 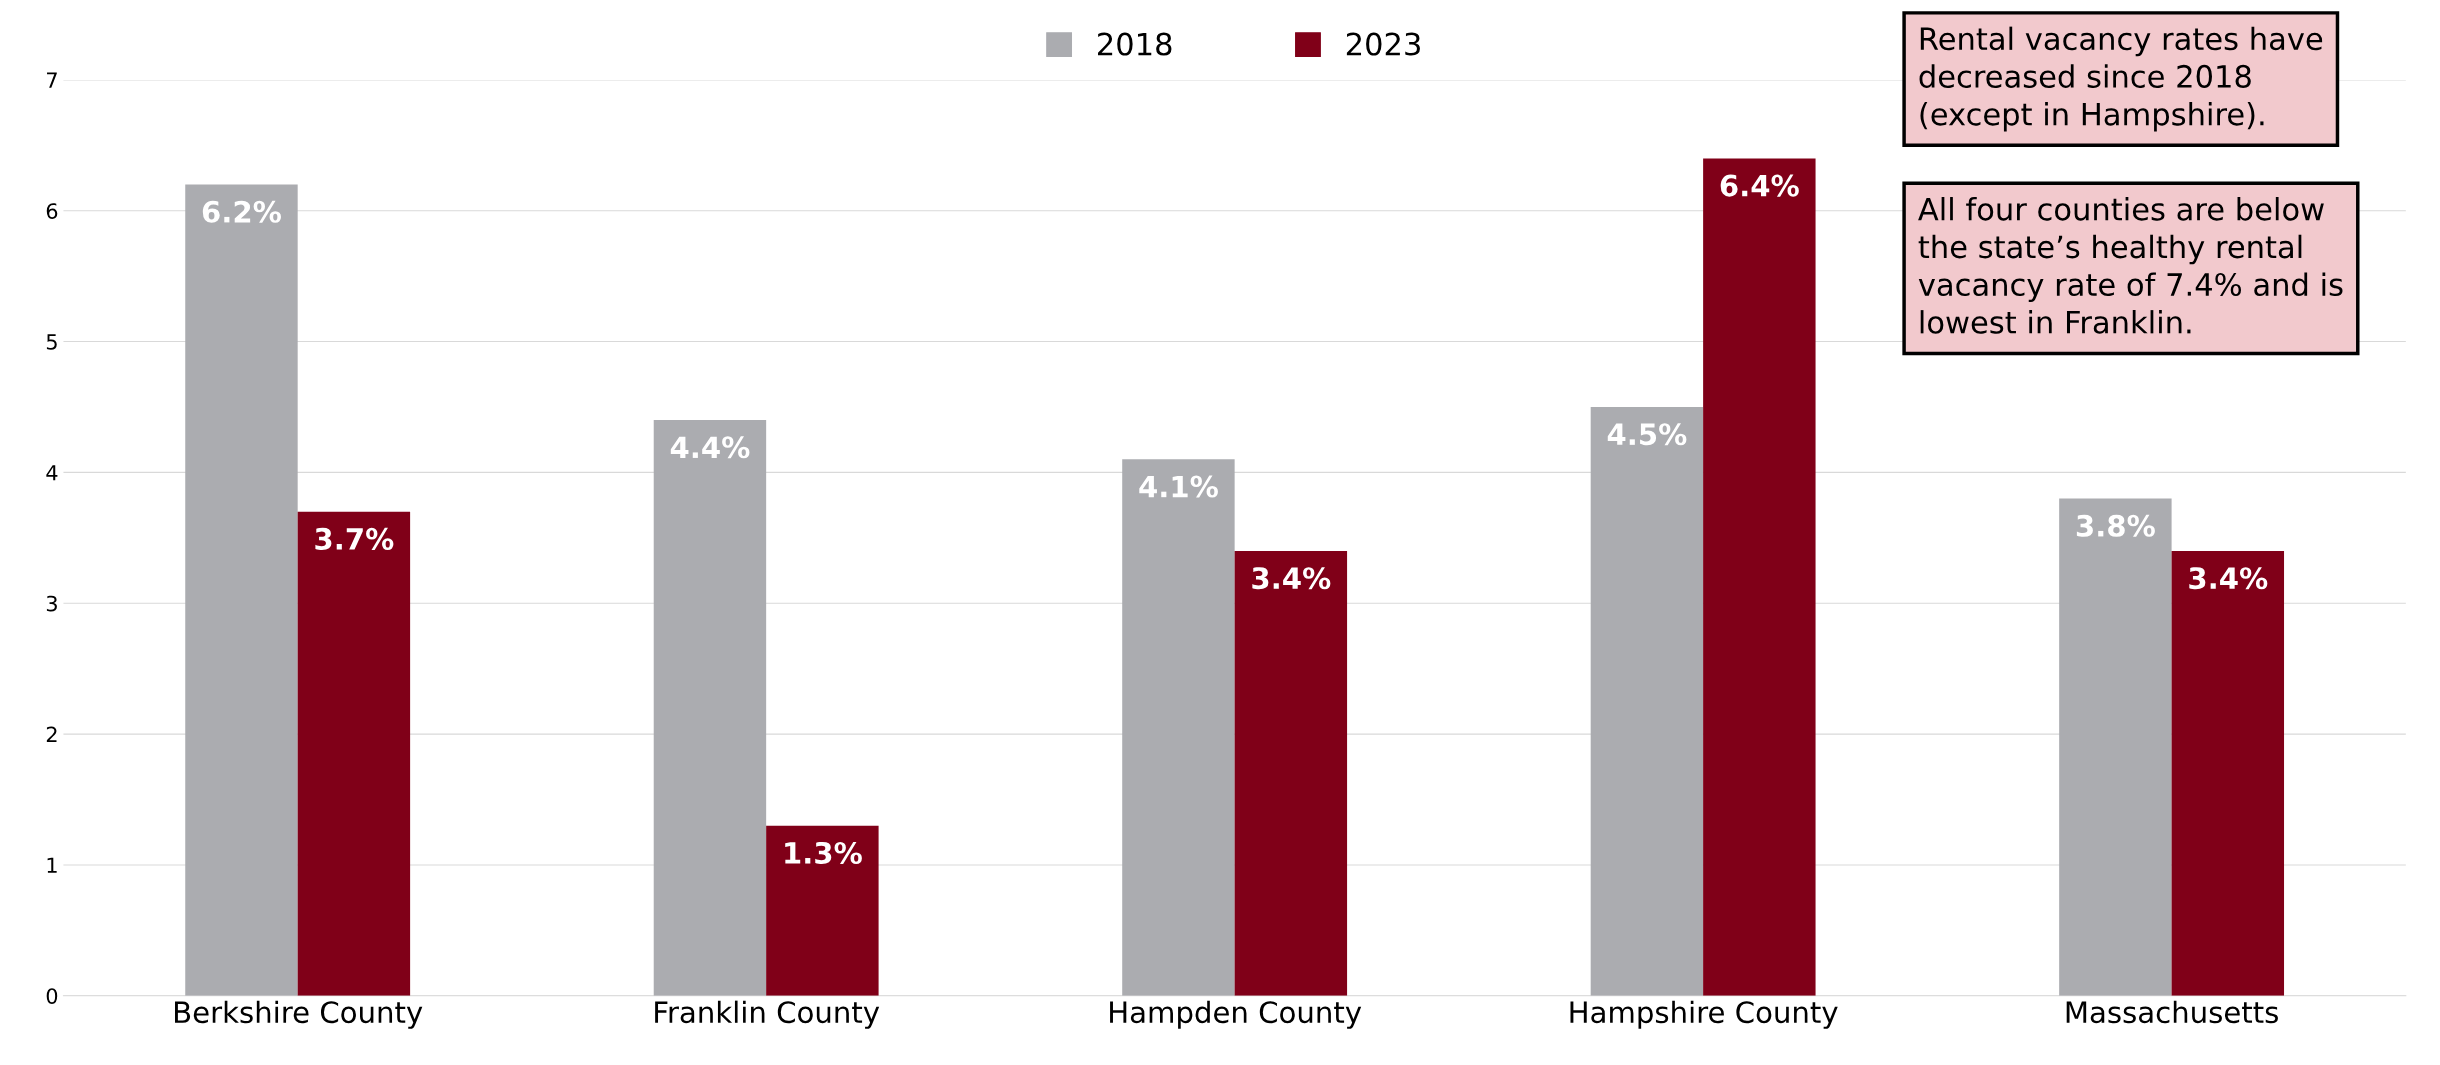 What do you see at coordinates (1759, 185) in the screenshot?
I see `data-label: 6.4%` at bounding box center [1759, 185].